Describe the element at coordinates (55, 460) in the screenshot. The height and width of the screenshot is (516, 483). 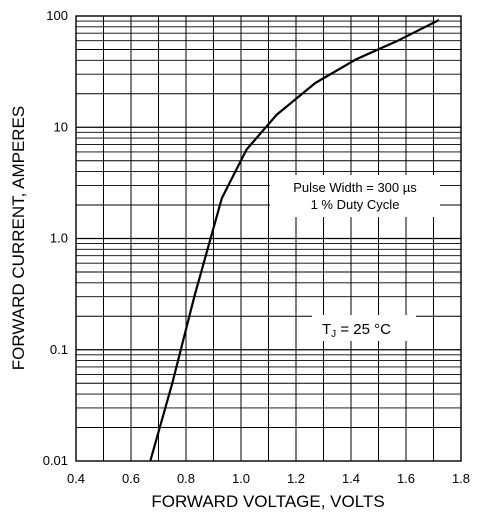
I see `y-tick-label: 0.01` at that location.